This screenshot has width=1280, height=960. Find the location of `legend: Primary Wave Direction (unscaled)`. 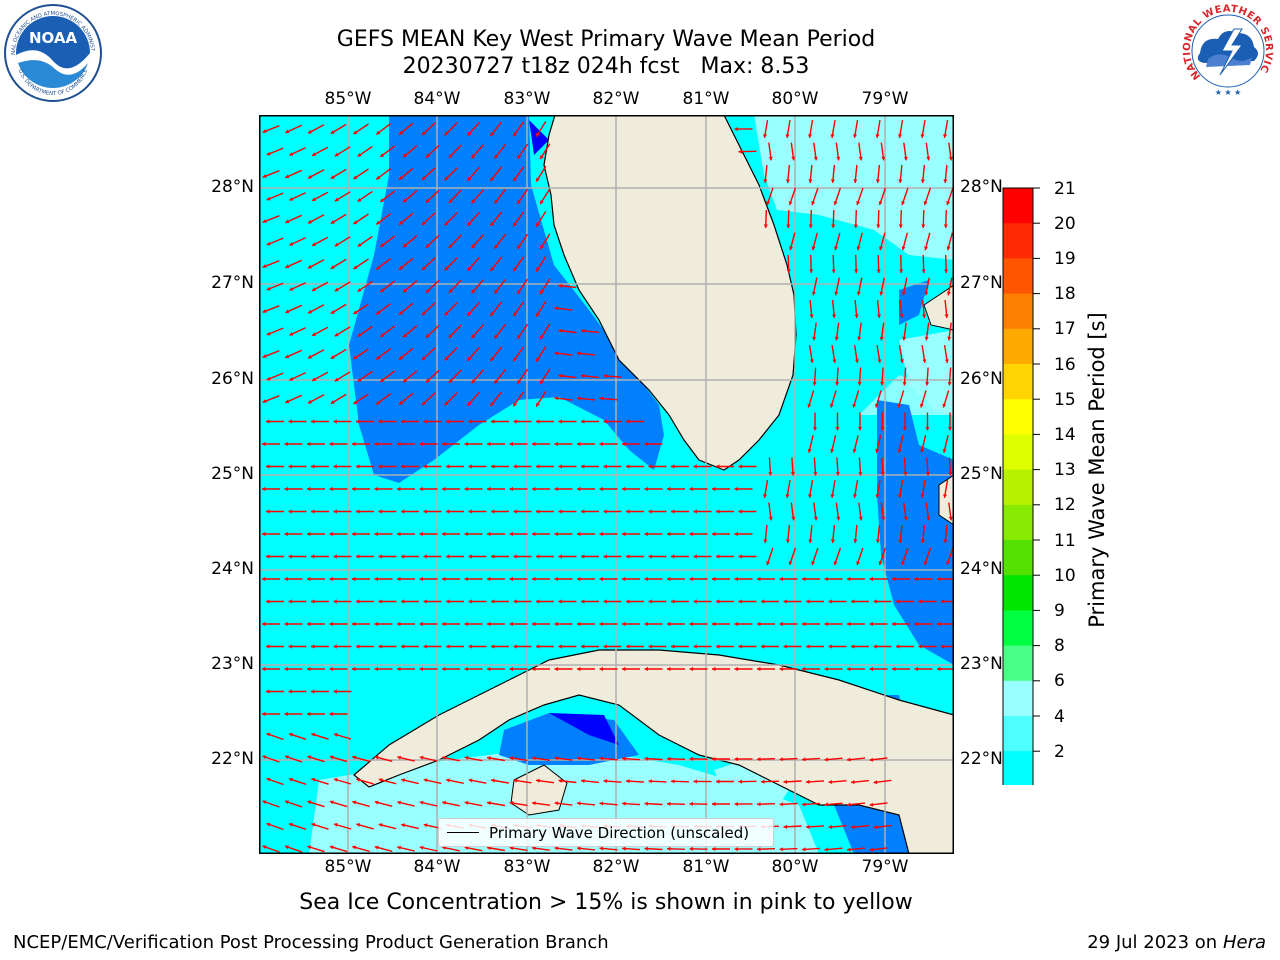

legend: Primary Wave Direction (unscaled) is located at coordinates (606, 832).